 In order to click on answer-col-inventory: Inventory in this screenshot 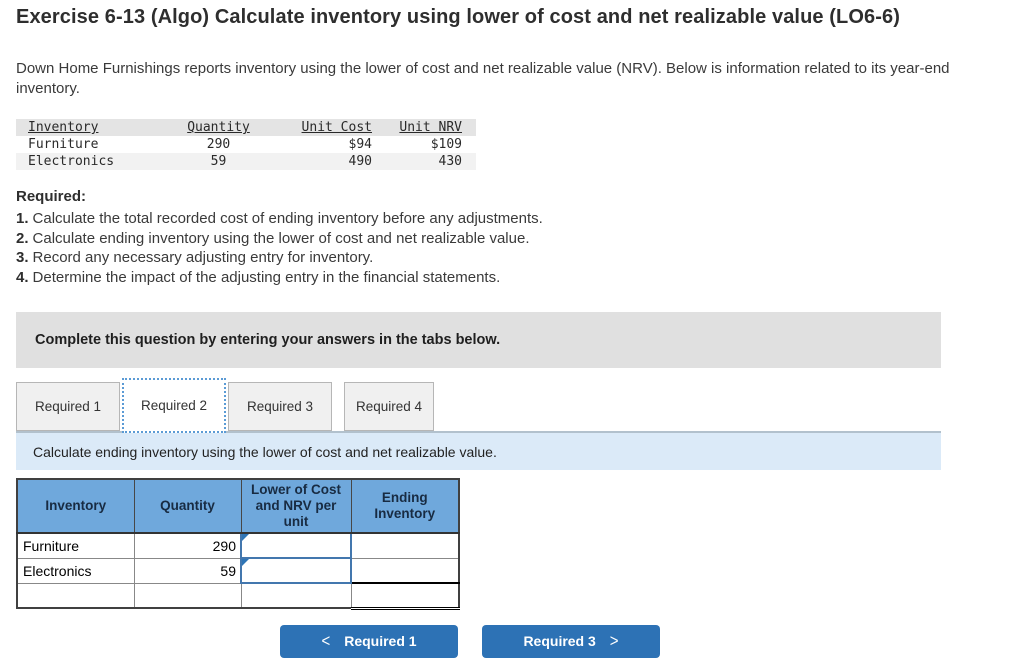, I will do `click(75, 506)`.